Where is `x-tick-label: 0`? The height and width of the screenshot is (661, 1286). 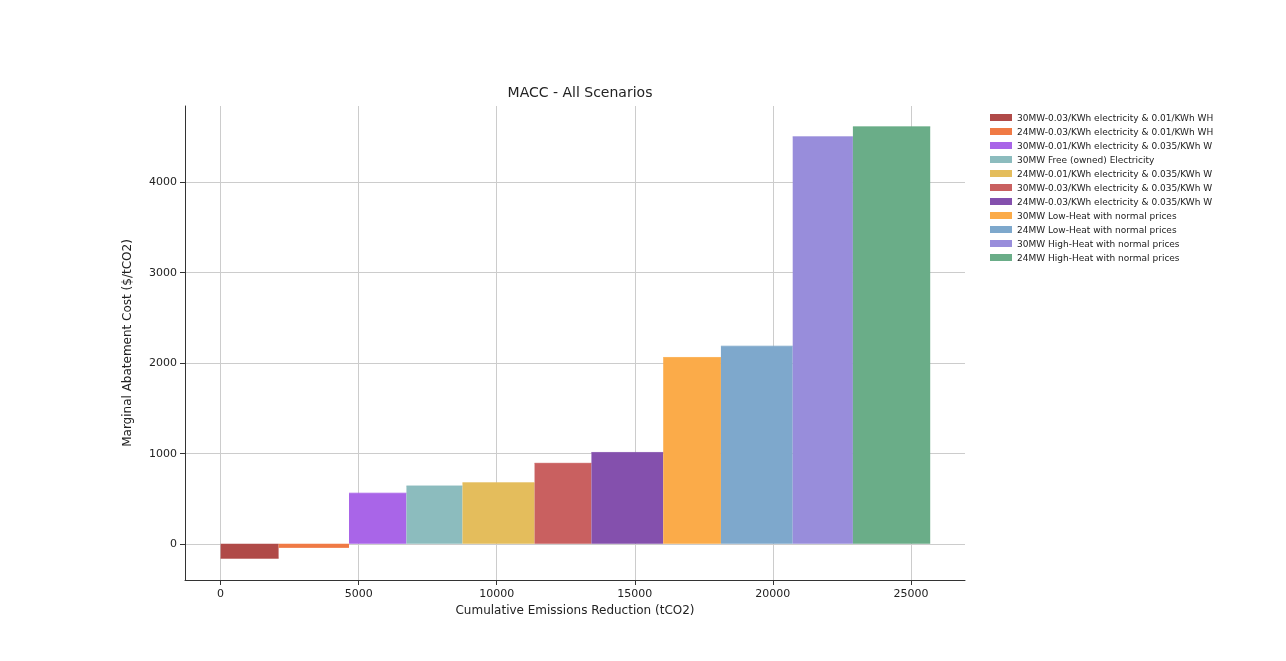 x-tick-label: 0 is located at coordinates (221, 593).